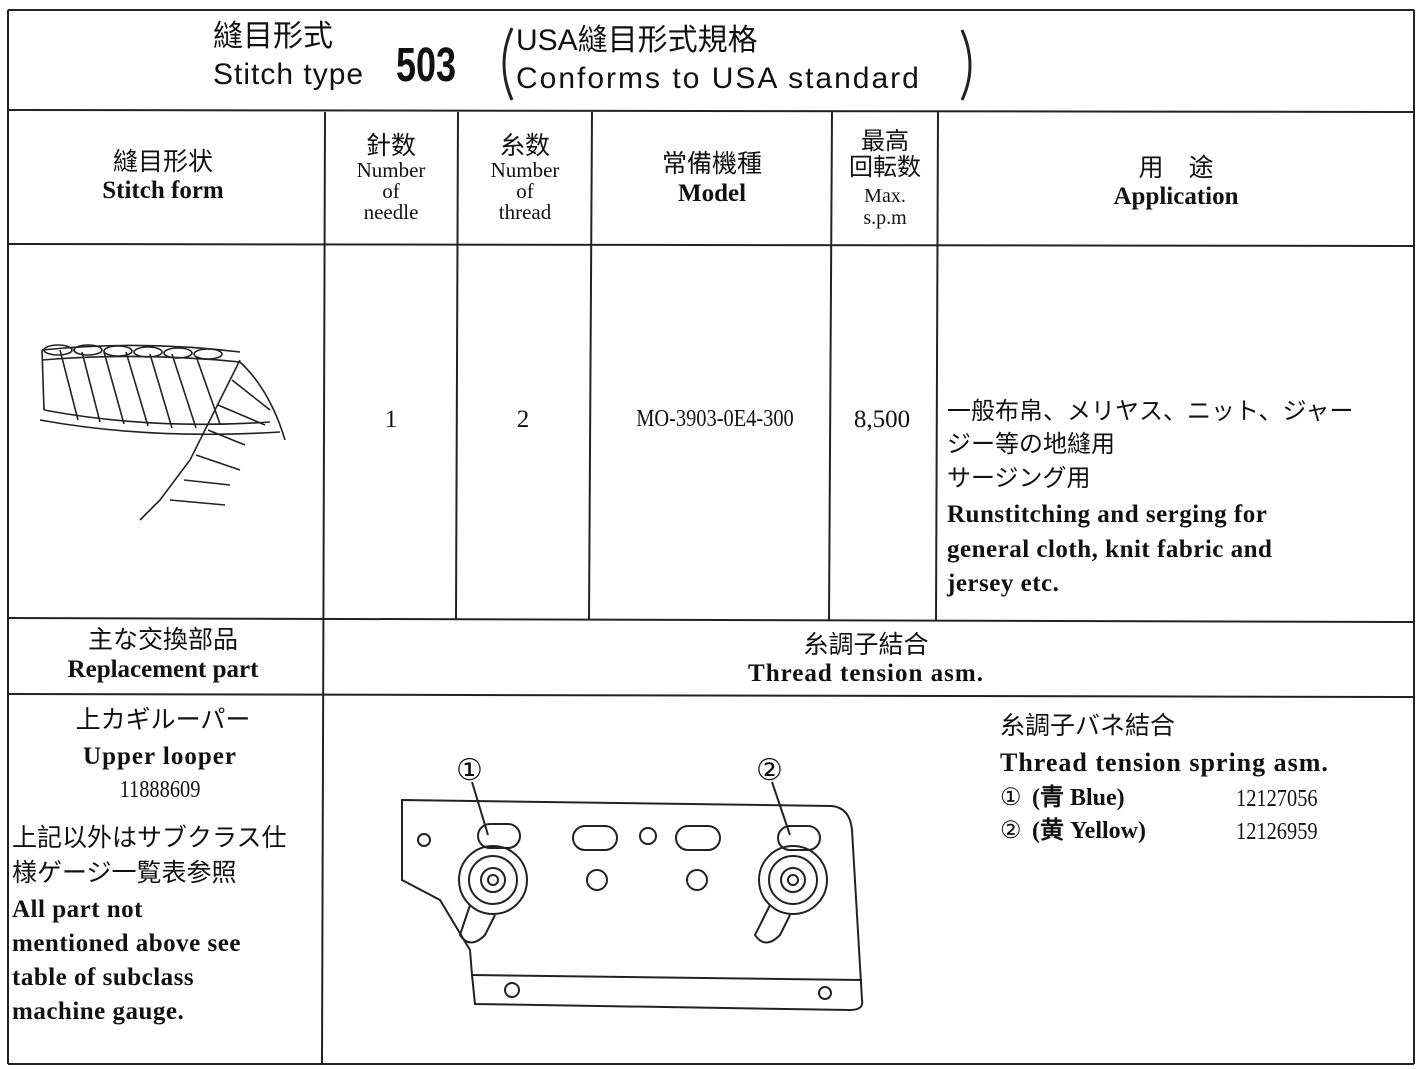  Describe the element at coordinates (632, 896) in the screenshot. I see `tension-plate-illustration` at that location.